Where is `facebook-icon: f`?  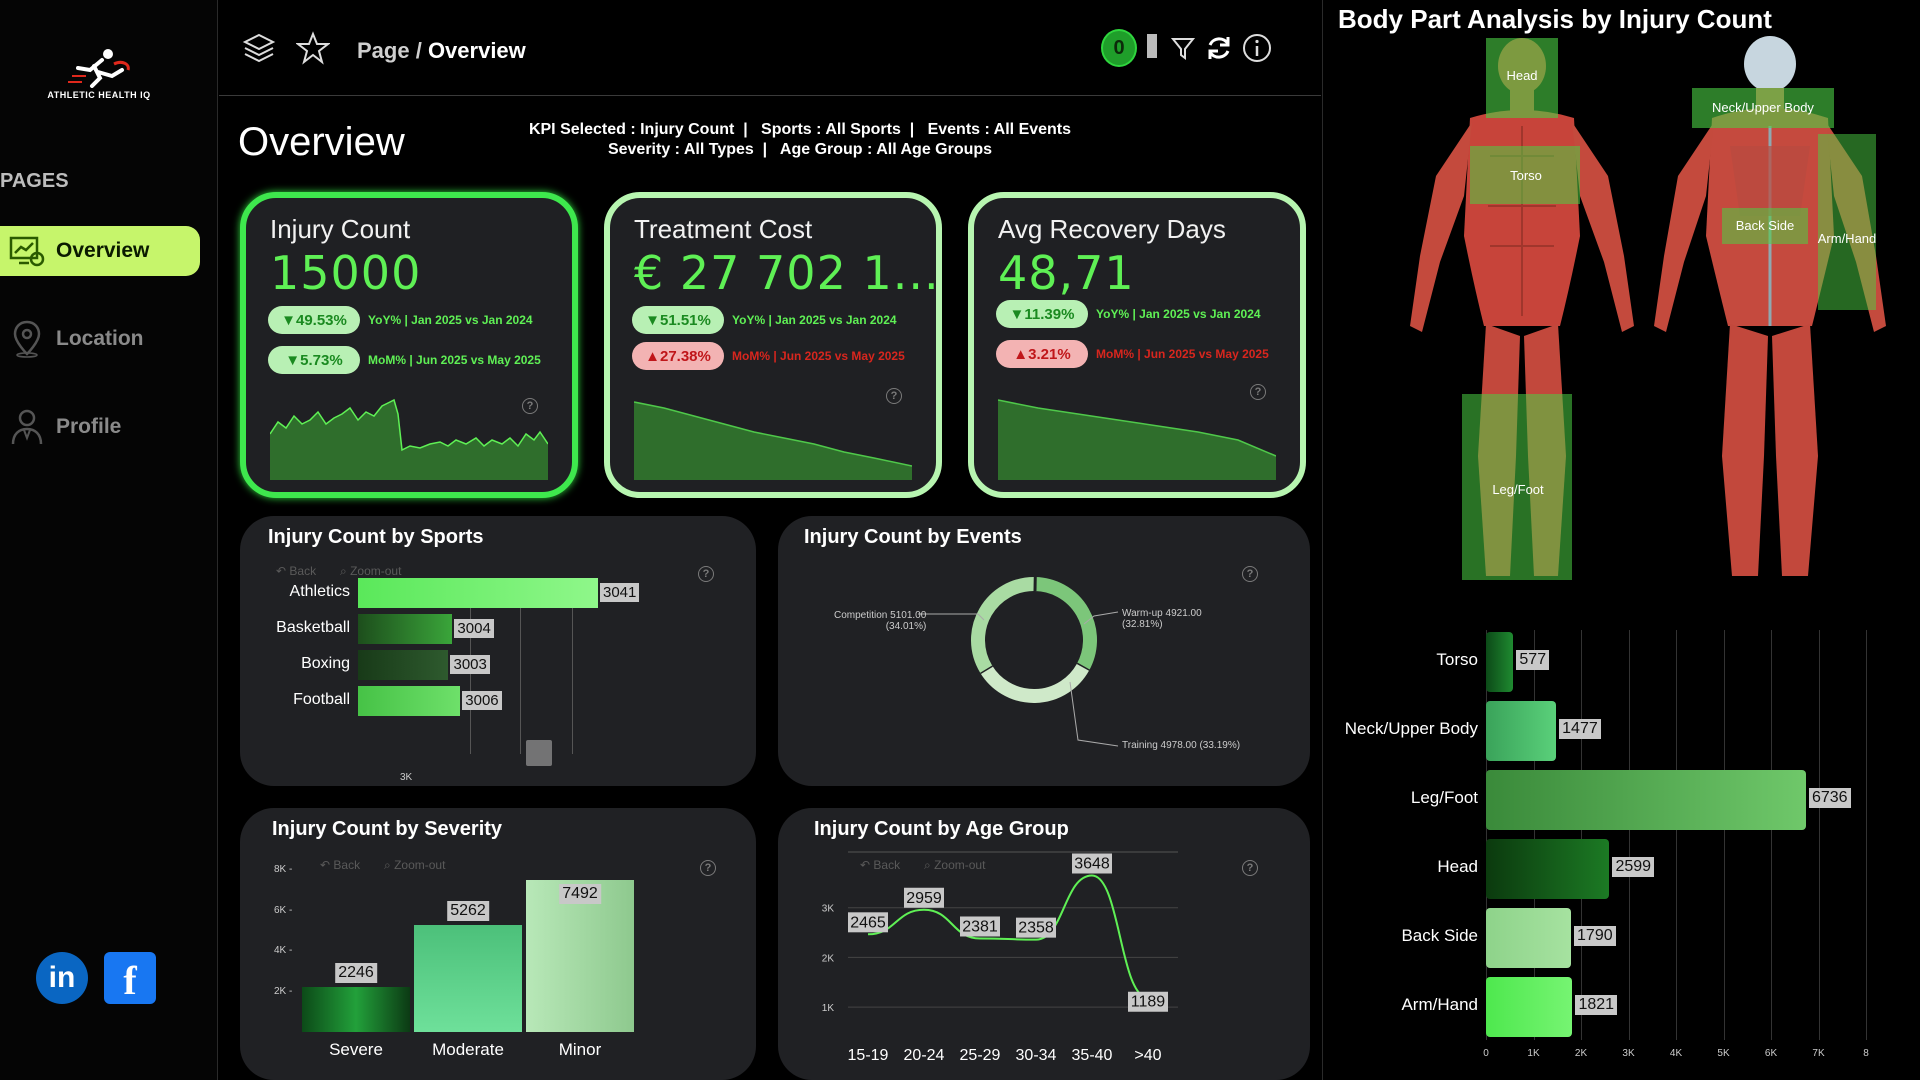 facebook-icon: f is located at coordinates (130, 978).